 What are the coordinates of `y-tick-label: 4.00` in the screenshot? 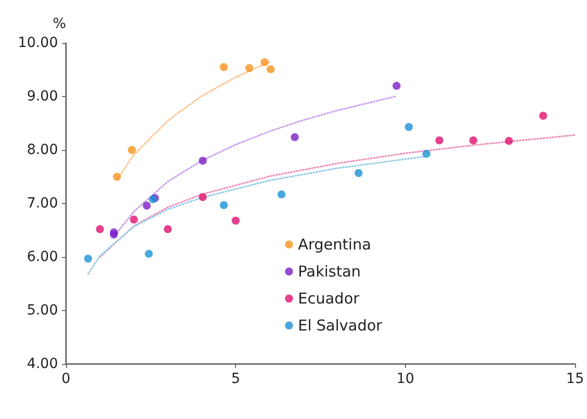 It's located at (42, 364).